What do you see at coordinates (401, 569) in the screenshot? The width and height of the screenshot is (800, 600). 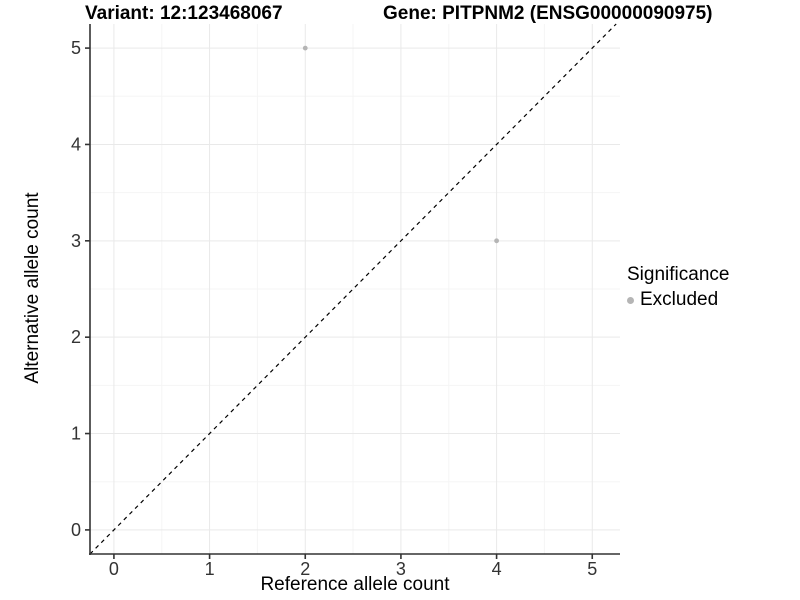 I see `x-tick-label: 3` at bounding box center [401, 569].